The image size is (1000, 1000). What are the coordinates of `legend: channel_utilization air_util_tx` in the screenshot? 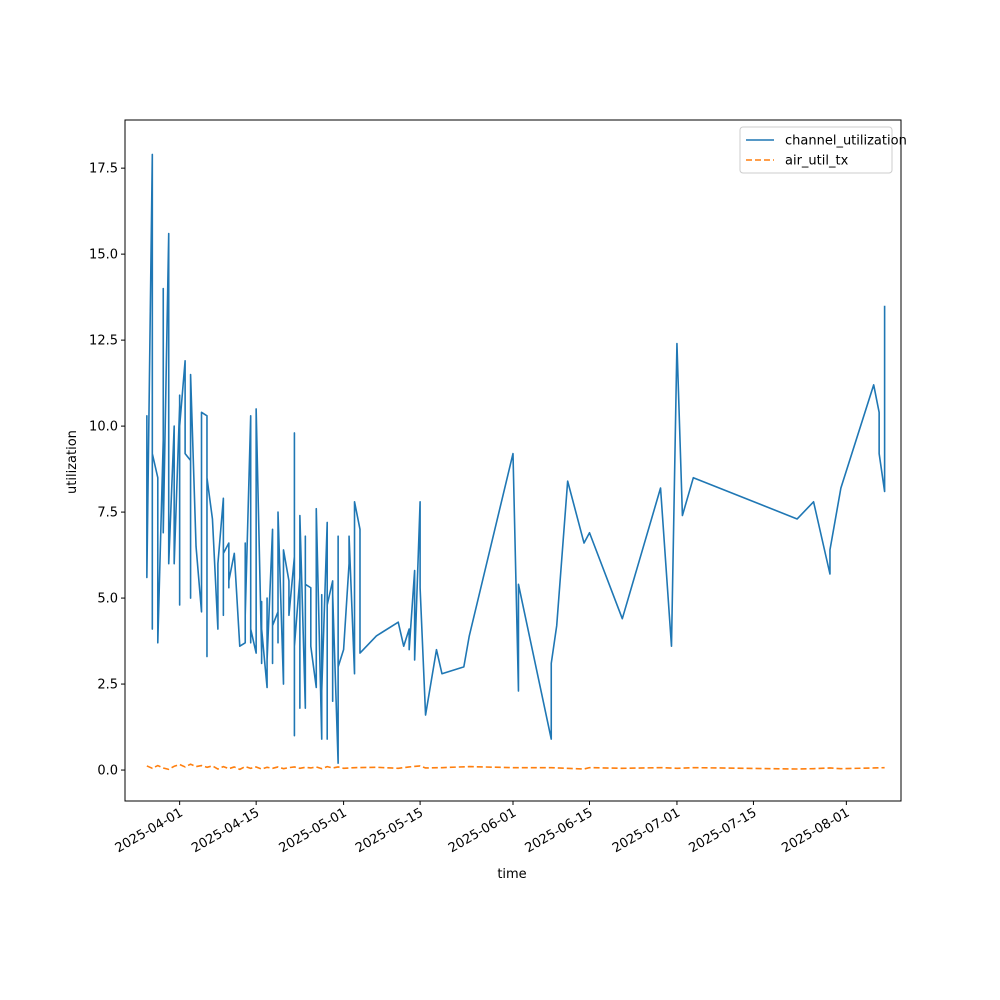 It's located at (823, 150).